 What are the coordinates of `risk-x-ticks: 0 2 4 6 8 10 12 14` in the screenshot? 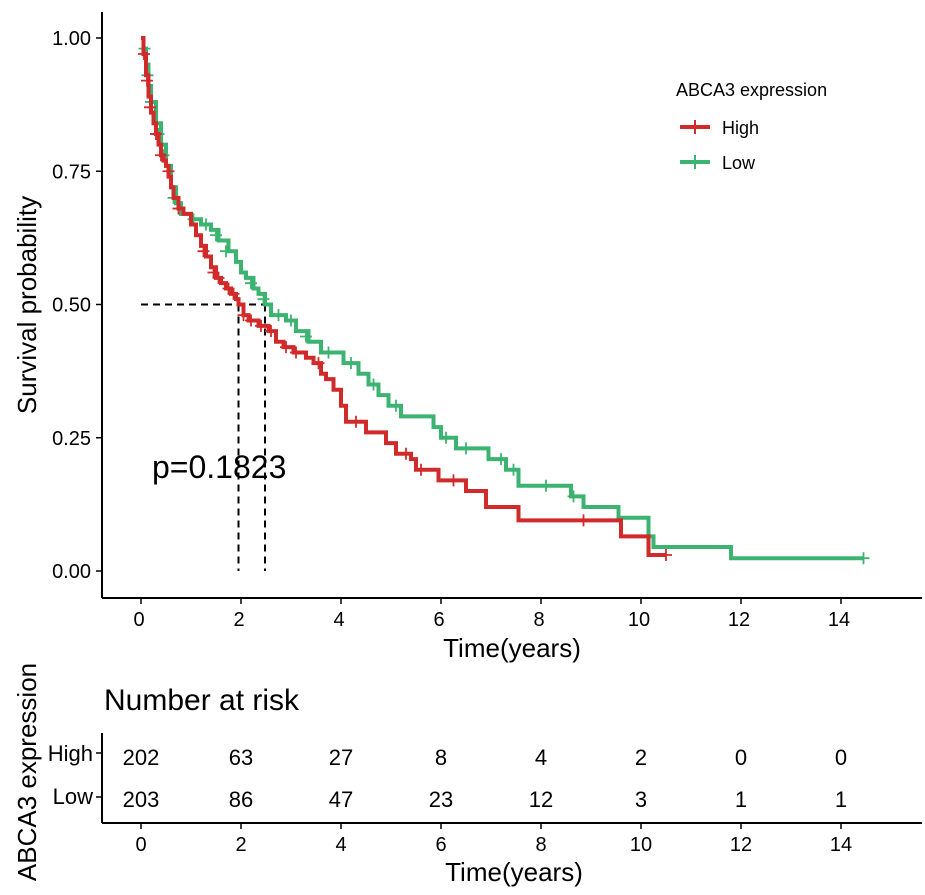 It's located at (493, 839).